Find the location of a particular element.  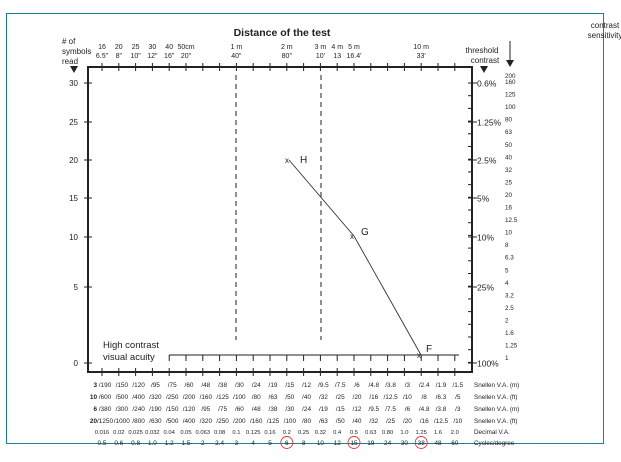

threshold-contrast-tick: 25% is located at coordinates (485, 288).